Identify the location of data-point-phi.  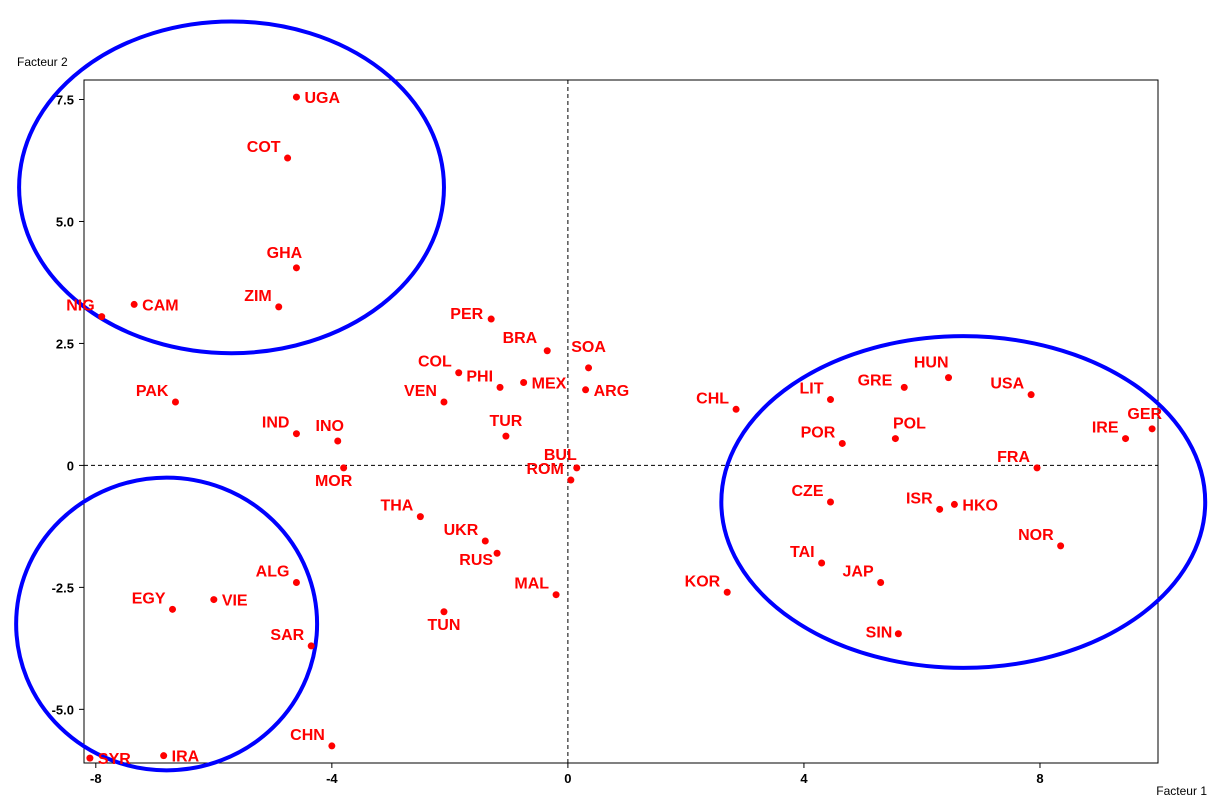
(500, 387).